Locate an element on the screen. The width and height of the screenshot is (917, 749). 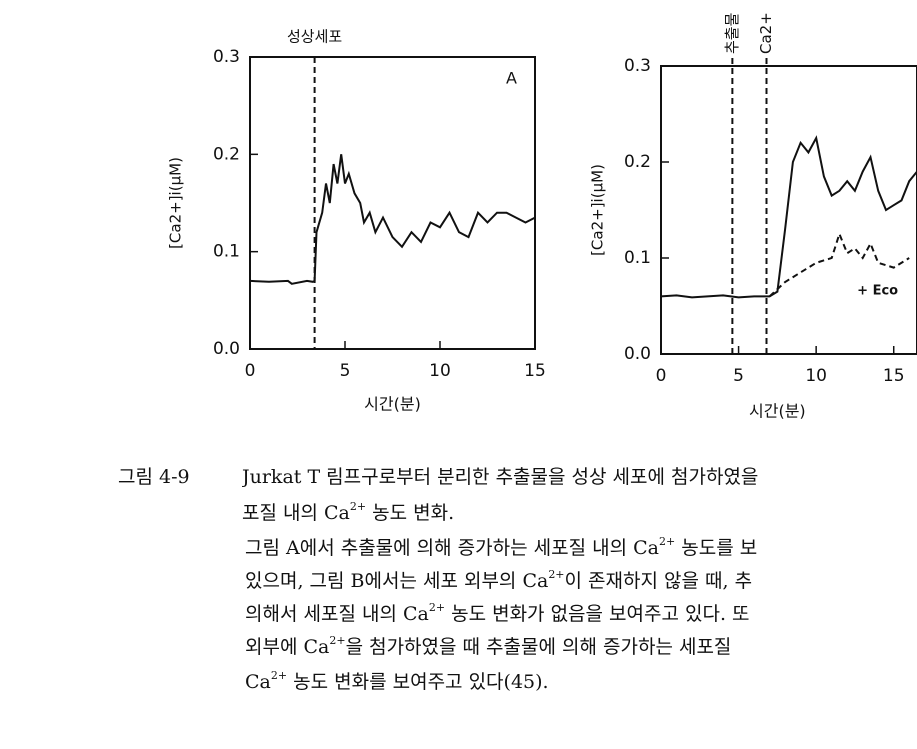
caption-text: 을 첨가하였을 때 추출물에 의해 증가하는 세포질 is located at coordinates (538, 647).